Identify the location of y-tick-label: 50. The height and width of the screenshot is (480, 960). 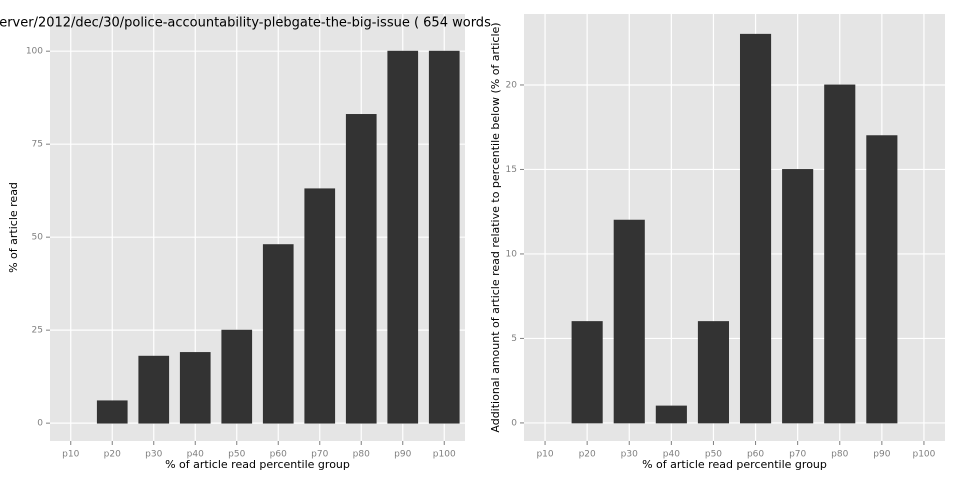
(38, 238).